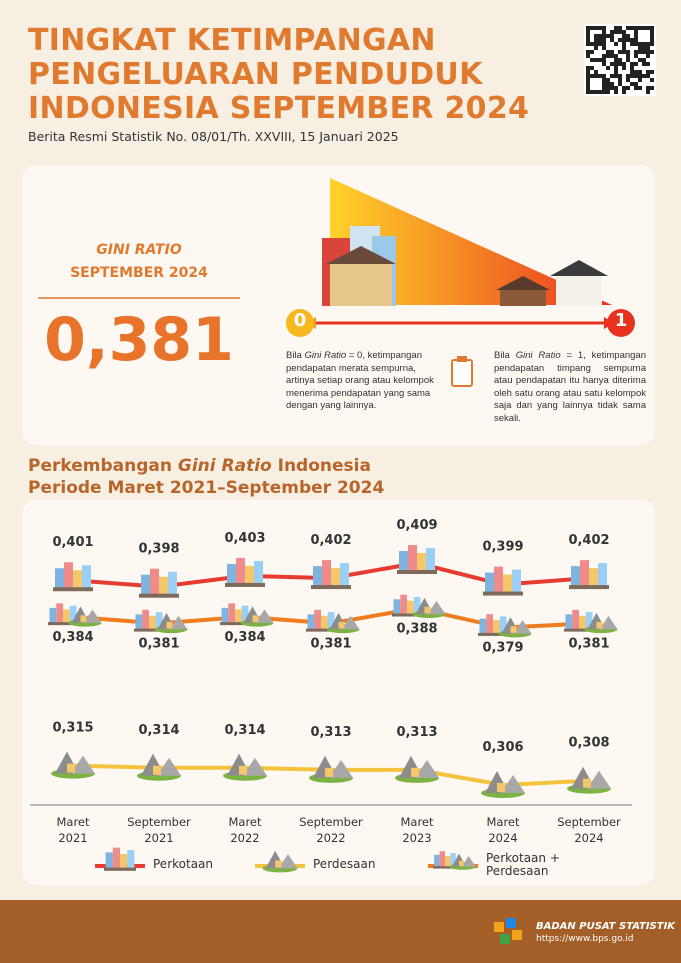 The image size is (681, 963). Describe the element at coordinates (149, 620) in the screenshot. I see `city` at that location.